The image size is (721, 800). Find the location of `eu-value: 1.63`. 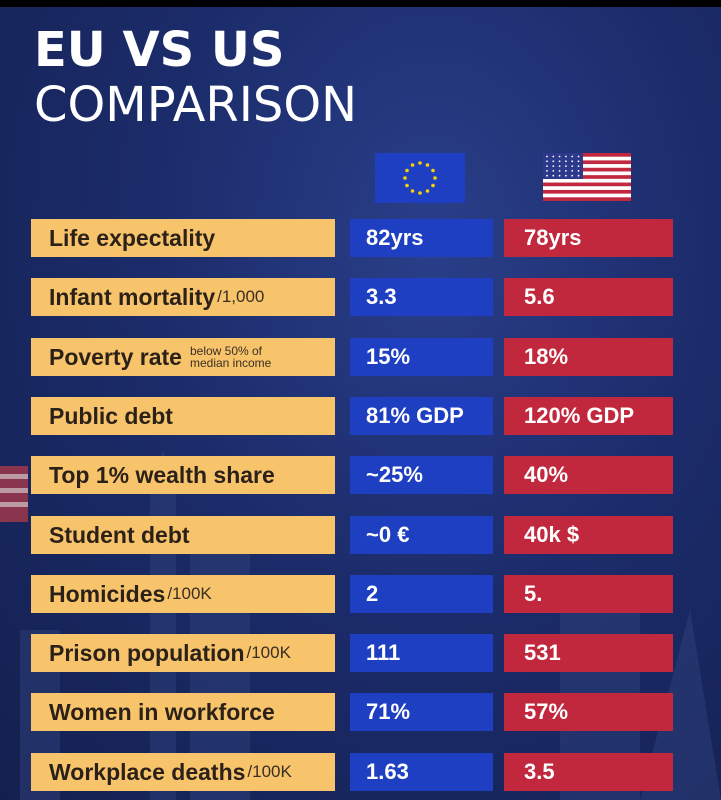

eu-value: 1.63 is located at coordinates (421, 772).